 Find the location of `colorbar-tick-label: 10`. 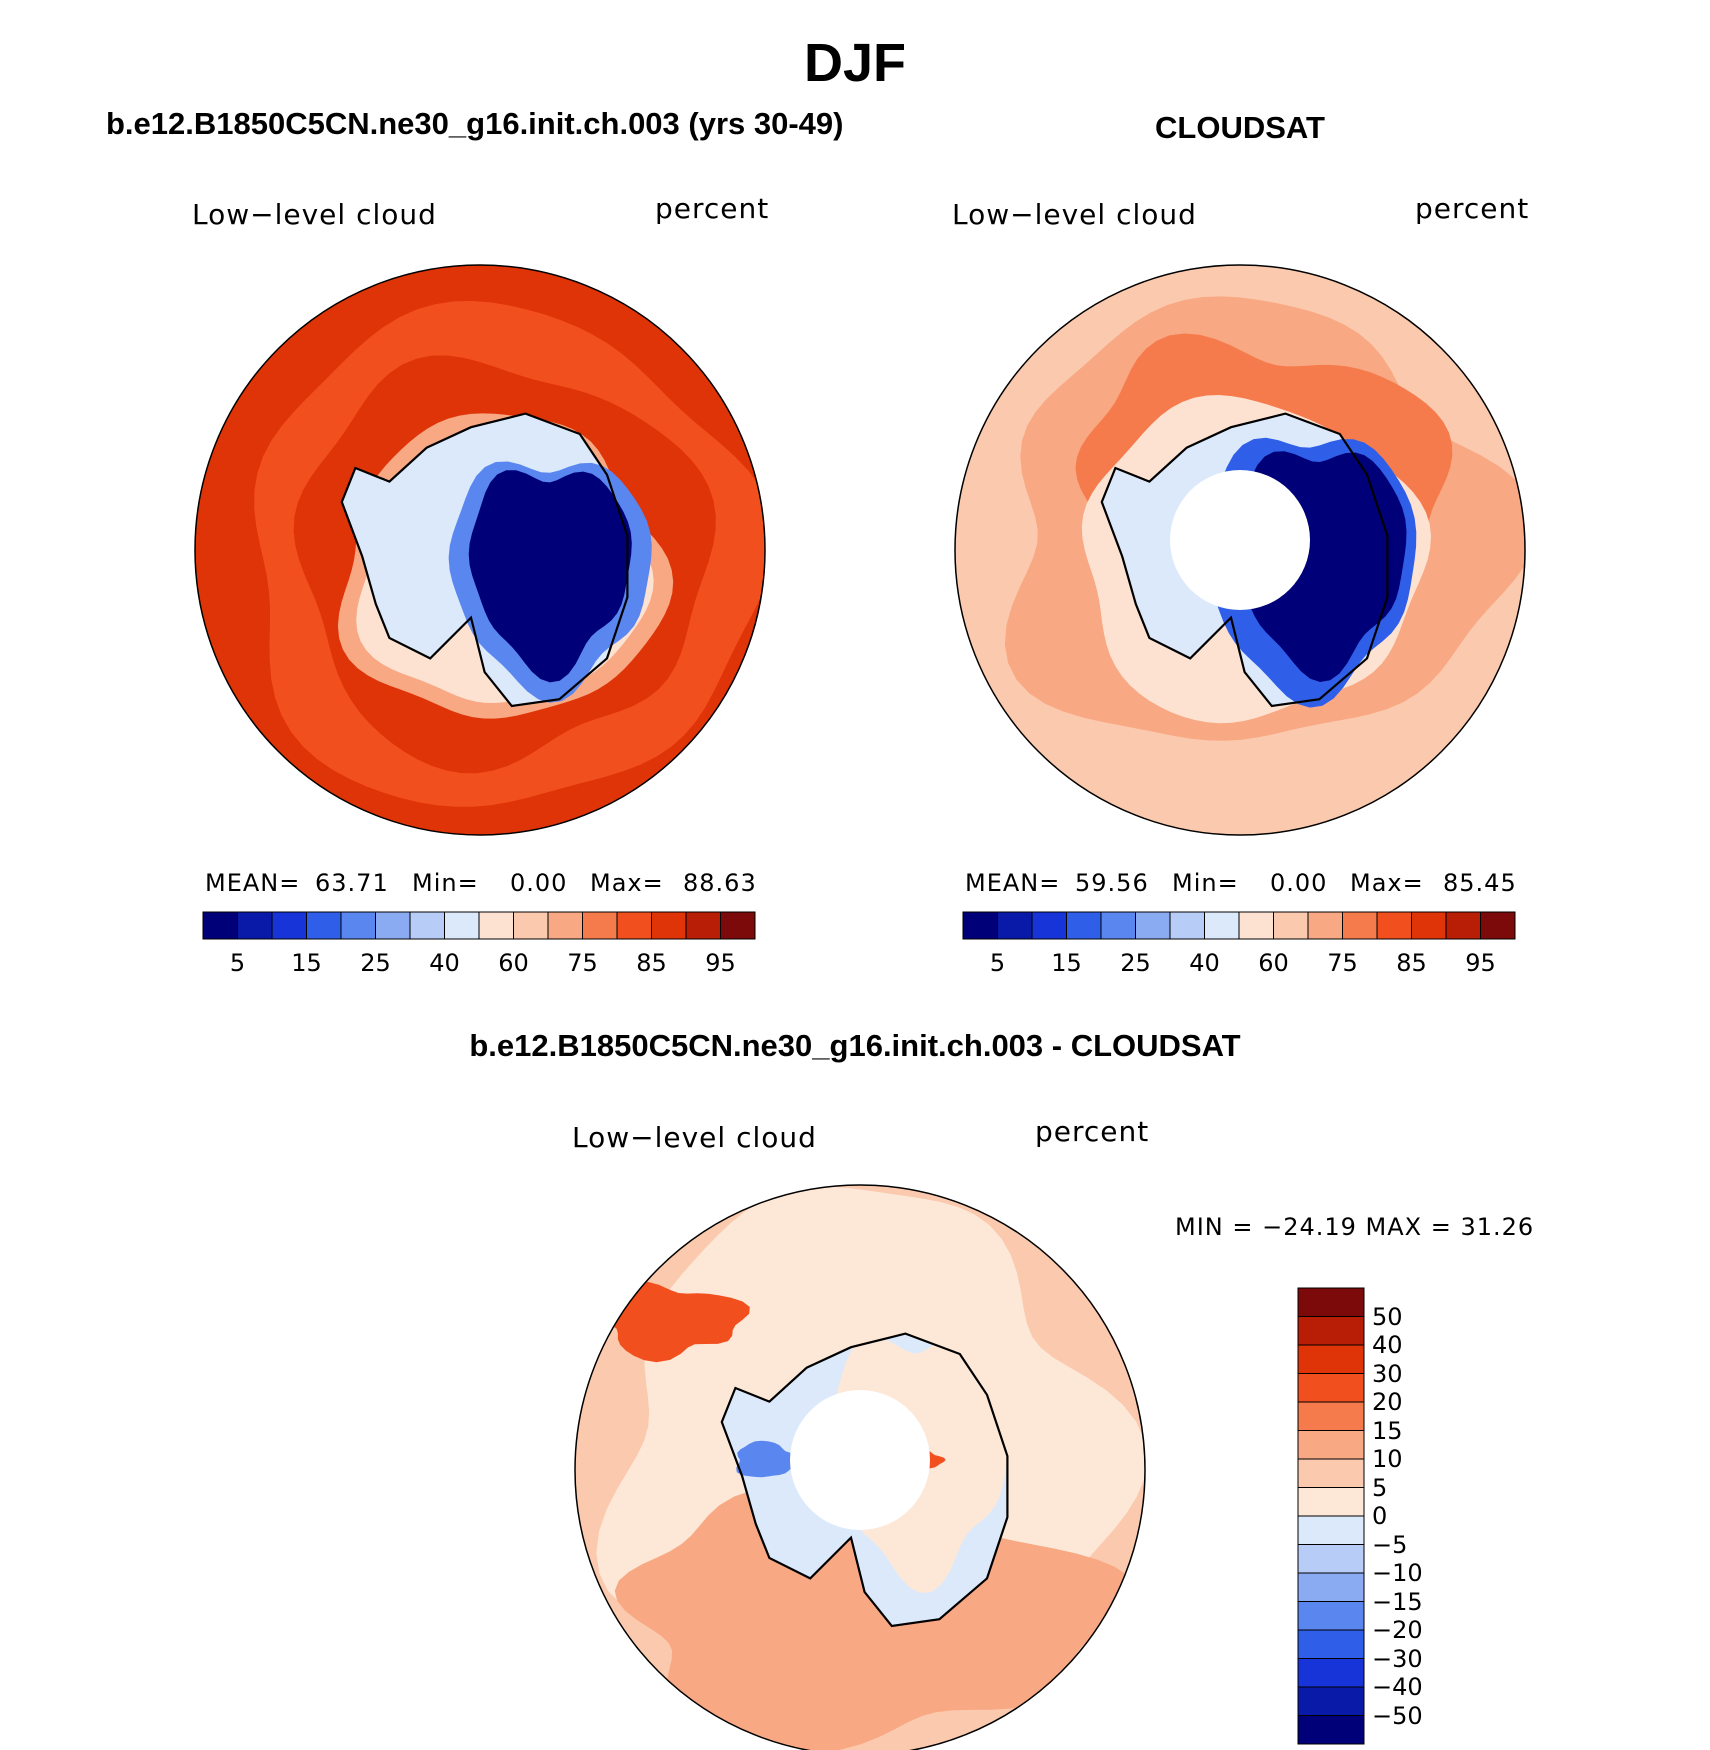

colorbar-tick-label: 10 is located at coordinates (1387, 1459).